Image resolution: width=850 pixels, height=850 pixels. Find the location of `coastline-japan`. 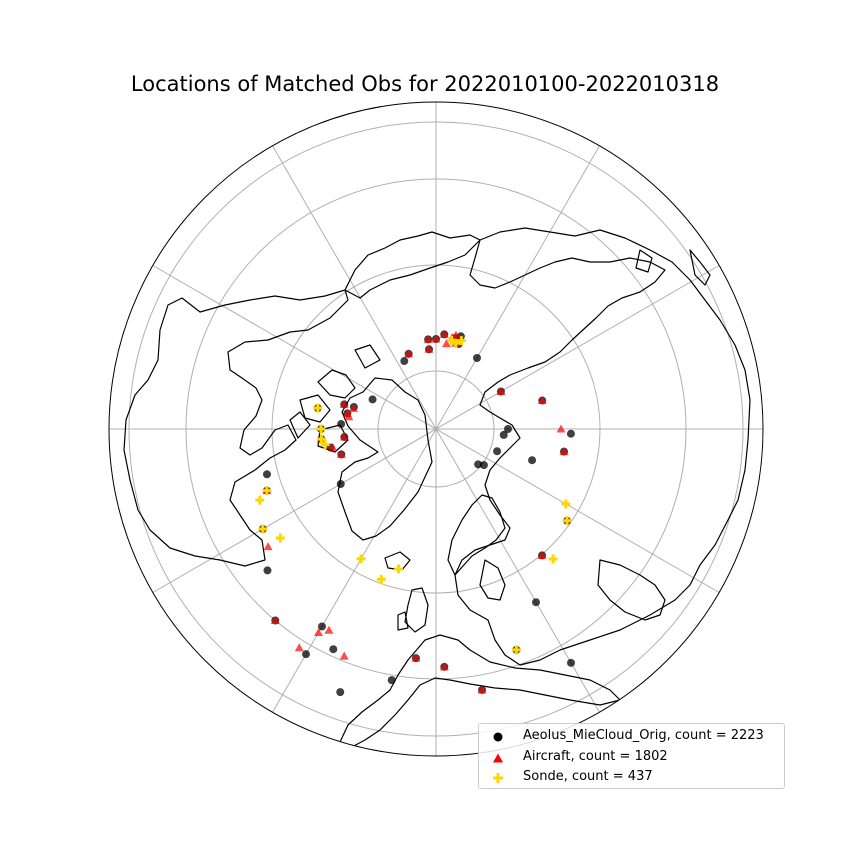

coastline-japan is located at coordinates (673, 267).